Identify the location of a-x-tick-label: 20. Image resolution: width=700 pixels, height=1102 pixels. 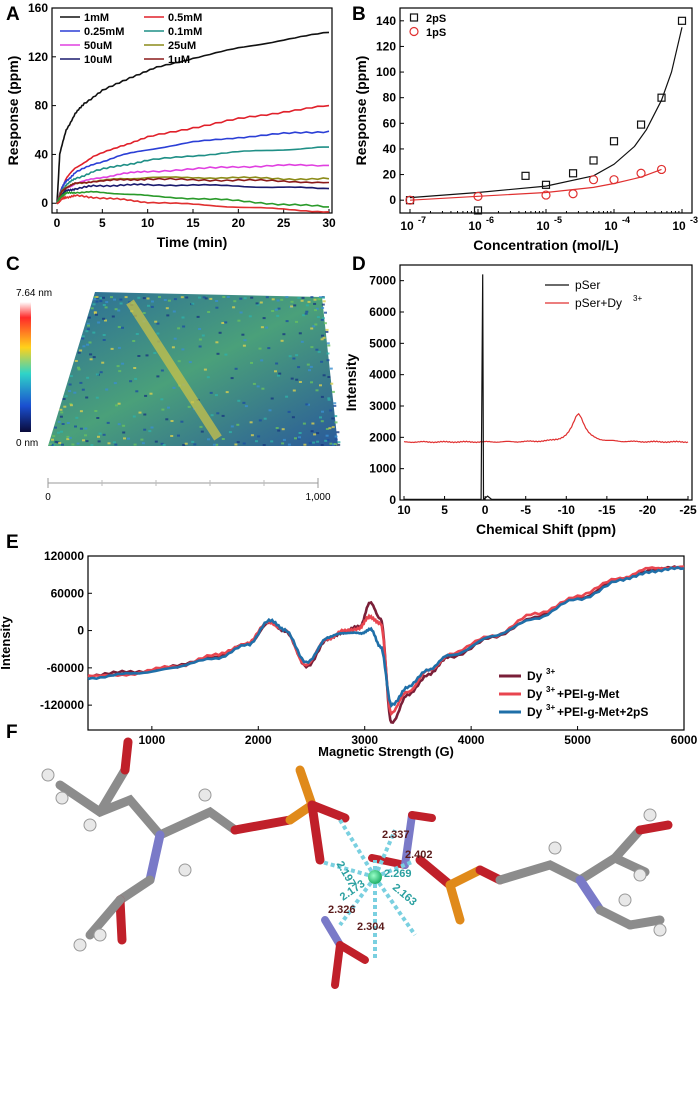
(239, 223).